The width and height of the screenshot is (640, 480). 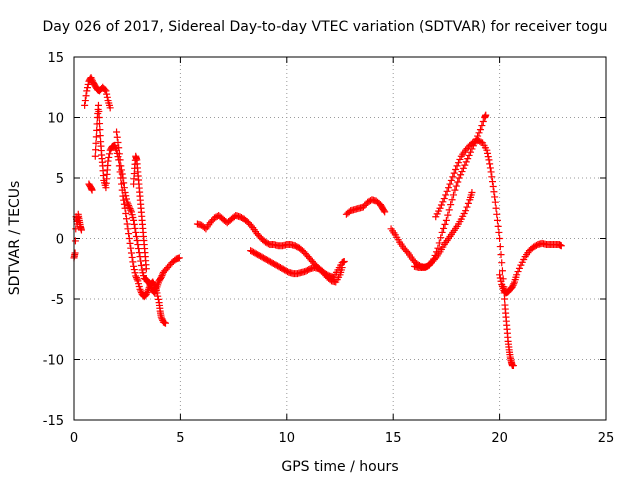 What do you see at coordinates (55, 119) in the screenshot?
I see `y-tick-label: 10` at bounding box center [55, 119].